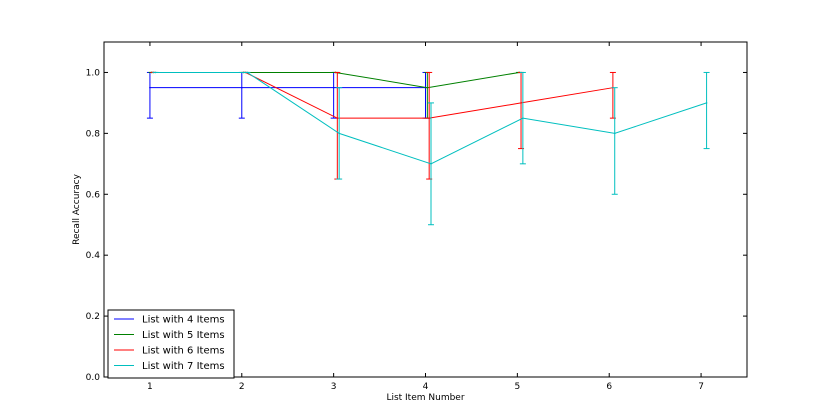 Image resolution: width=830 pixels, height=420 pixels. Describe the element at coordinates (426, 387) in the screenshot. I see `x-tick-label: 4` at that location.